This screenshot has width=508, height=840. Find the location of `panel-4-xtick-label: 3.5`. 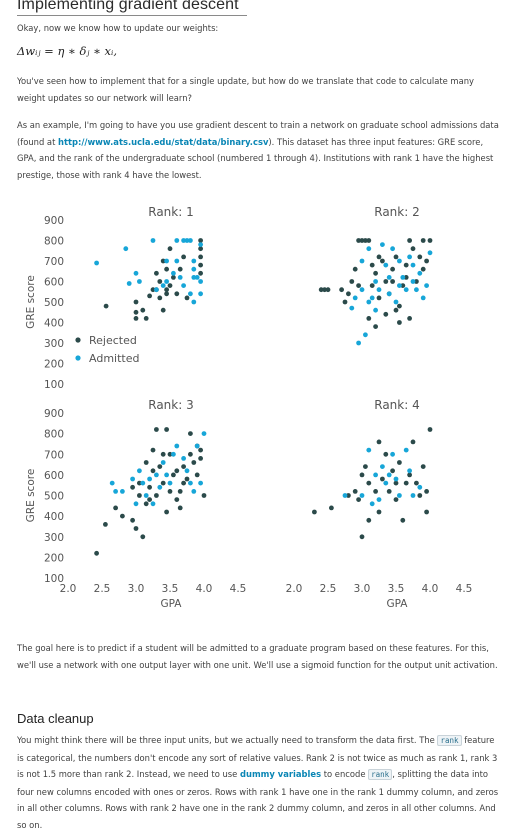

panel-4-xtick-label: 3.5 is located at coordinates (396, 589).